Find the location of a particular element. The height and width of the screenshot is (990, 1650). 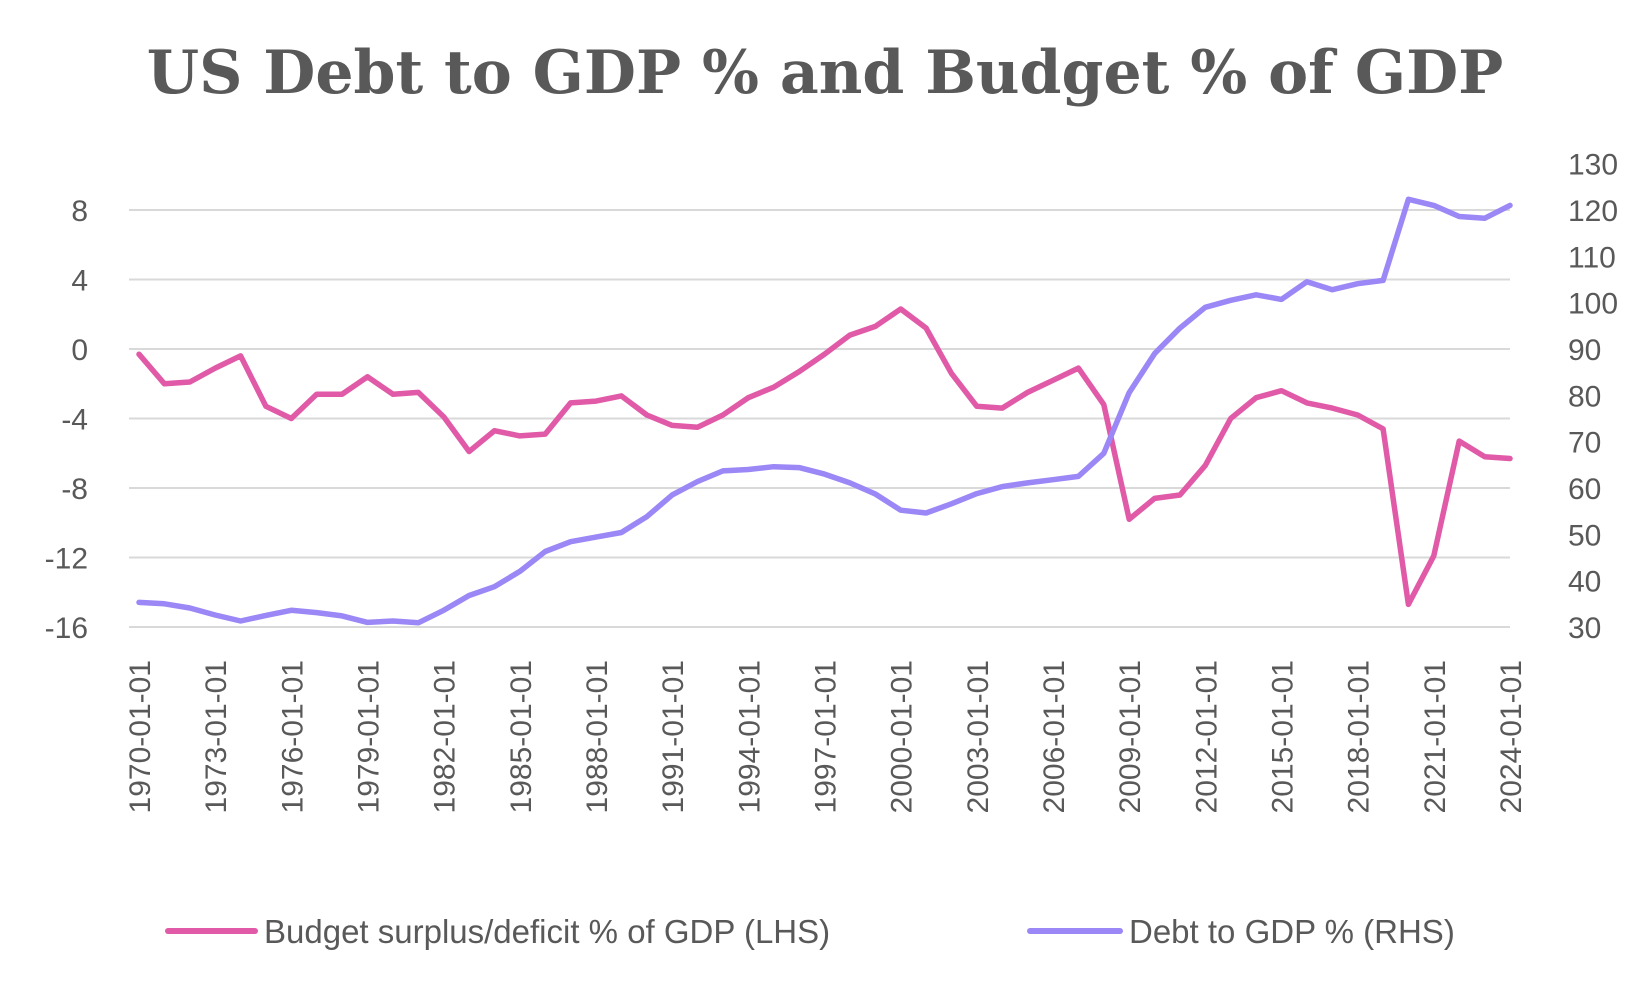

x-tick-label: 1970-01-01 is located at coordinates (140, 736).